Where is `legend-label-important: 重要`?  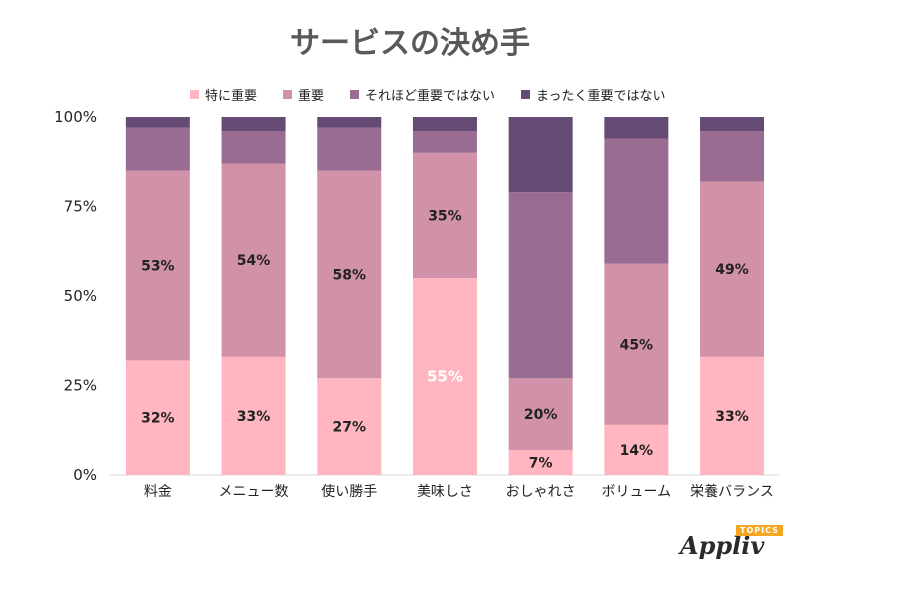
legend-label-important: 重要 is located at coordinates (311, 96).